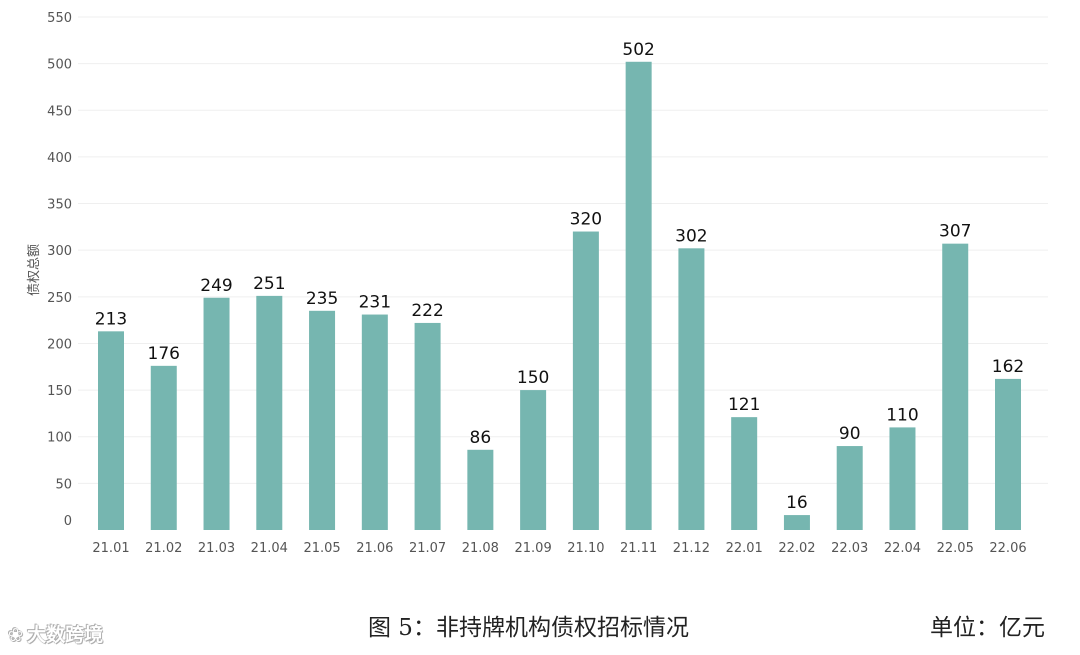  I want to click on y-axis-label: 债权总额, so click(34, 270).